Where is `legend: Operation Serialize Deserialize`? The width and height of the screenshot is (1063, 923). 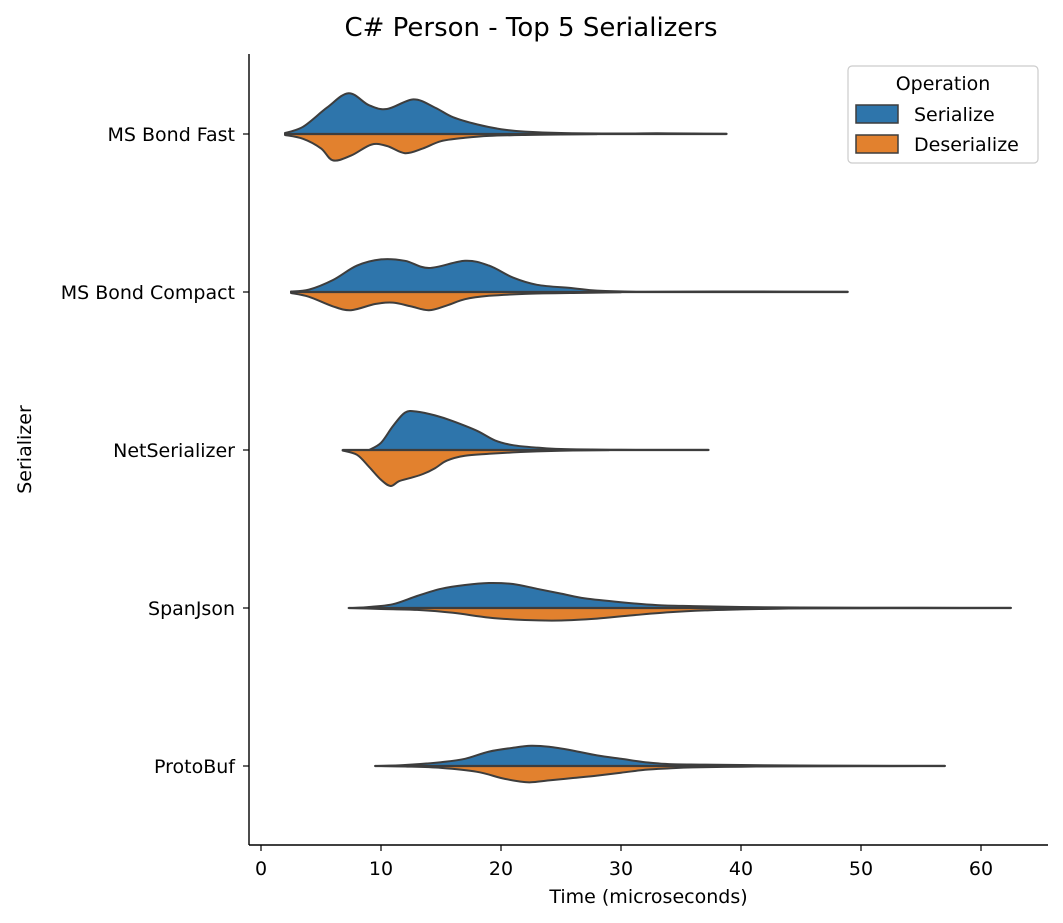 legend: Operation Serialize Deserialize is located at coordinates (943, 114).